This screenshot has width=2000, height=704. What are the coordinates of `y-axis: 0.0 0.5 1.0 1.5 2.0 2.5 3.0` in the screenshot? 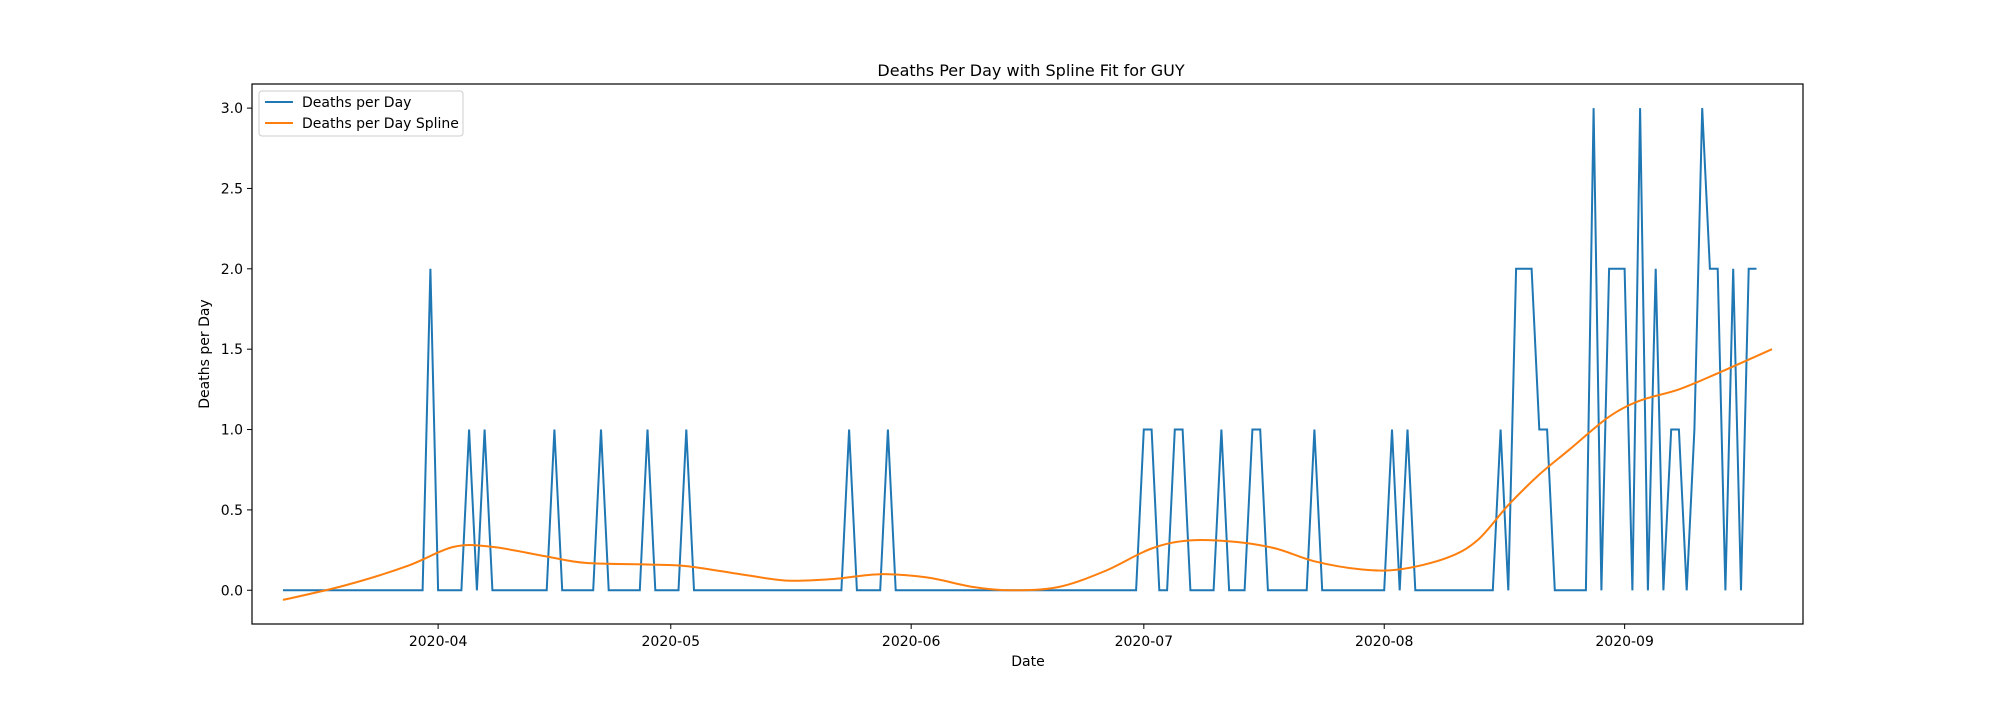 It's located at (236, 350).